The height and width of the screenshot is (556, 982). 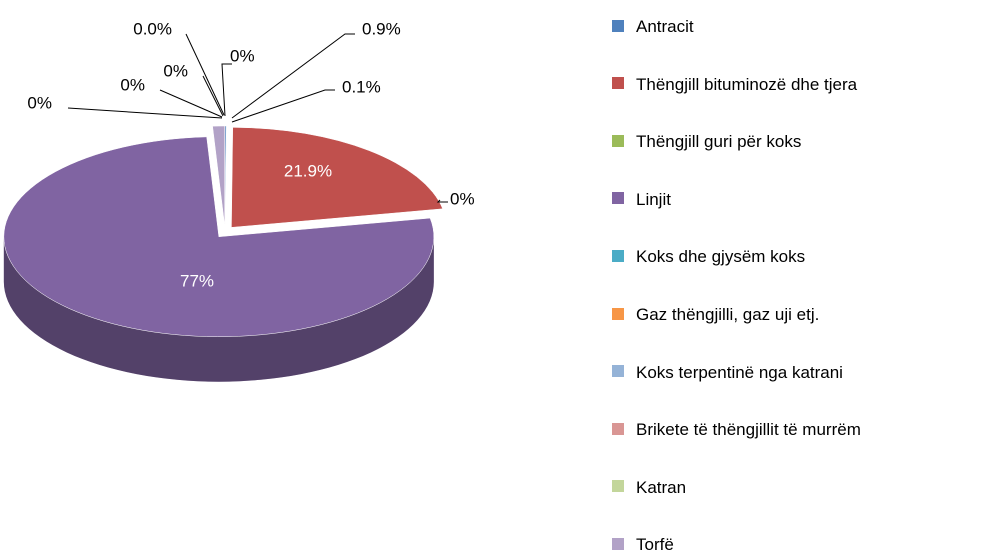 What do you see at coordinates (308, 170) in the screenshot?
I see `data-label: 21.9%` at bounding box center [308, 170].